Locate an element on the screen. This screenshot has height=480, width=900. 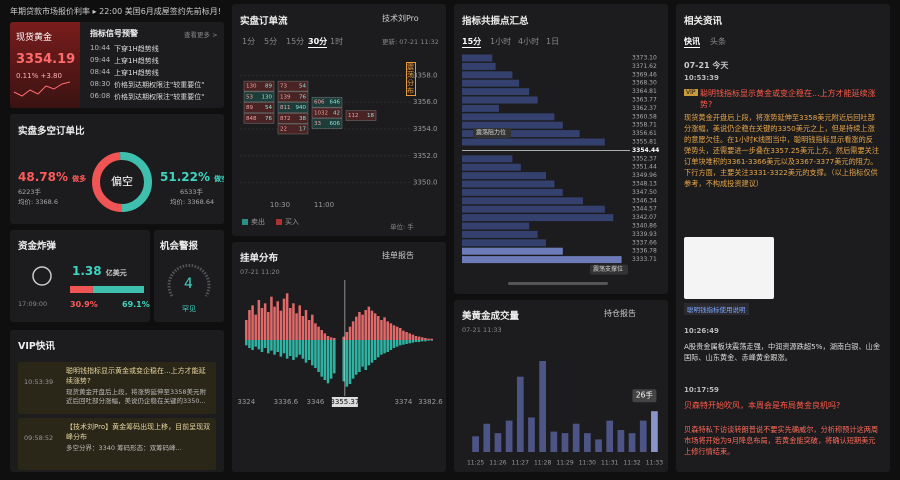
resonance-title: 指标共振点汇总 is located at coordinates (495, 21).